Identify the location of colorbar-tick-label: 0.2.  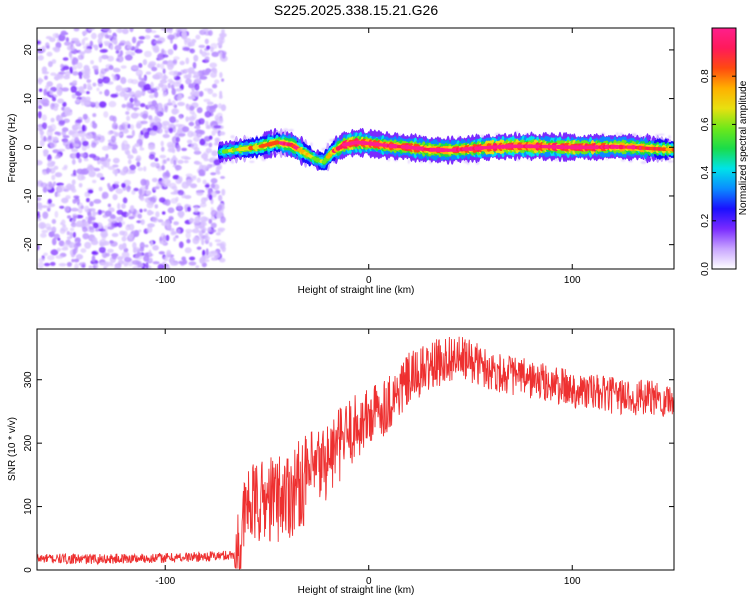
(705, 220).